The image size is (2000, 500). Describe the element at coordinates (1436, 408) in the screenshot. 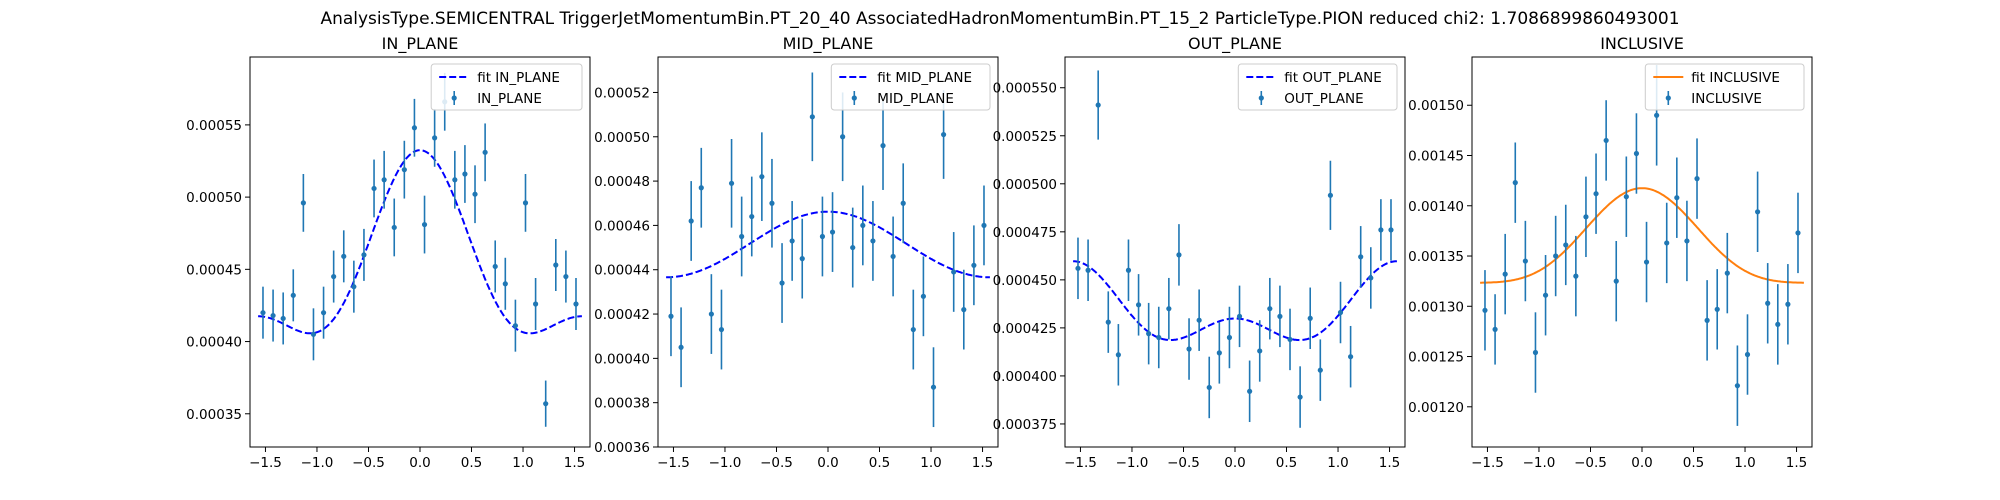

I see `panel-4-ytick-label: 0.00120` at that location.